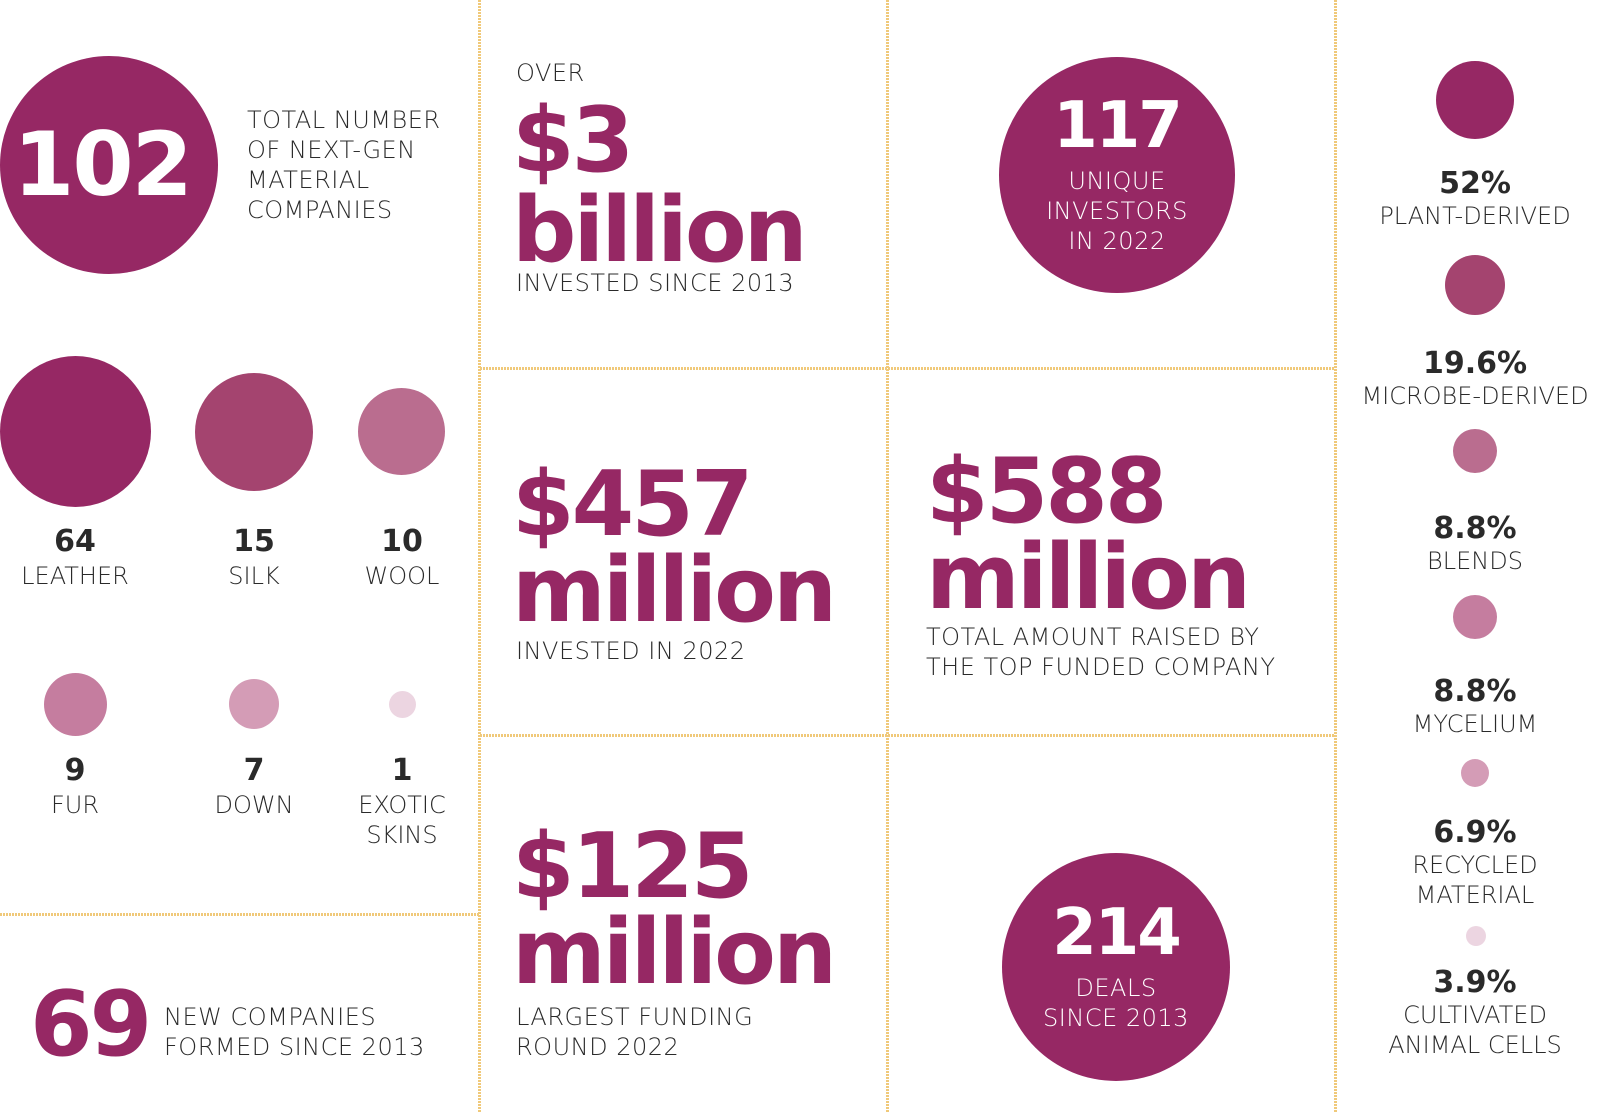 This screenshot has width=1600, height=1112. What do you see at coordinates (1475, 865) in the screenshot?
I see `recycled-label-line1: RECYCLED` at bounding box center [1475, 865].